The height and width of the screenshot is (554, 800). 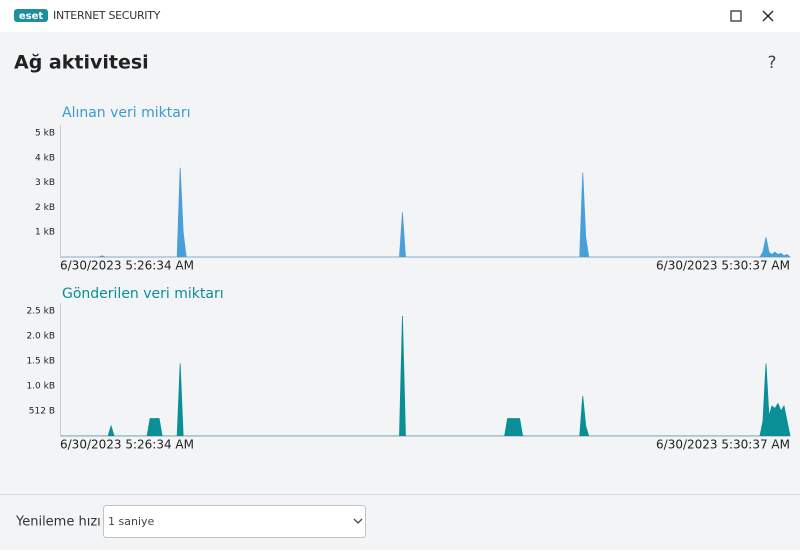 What do you see at coordinates (107, 15) in the screenshot?
I see `product-name: INTERNET SECURITY` at bounding box center [107, 15].